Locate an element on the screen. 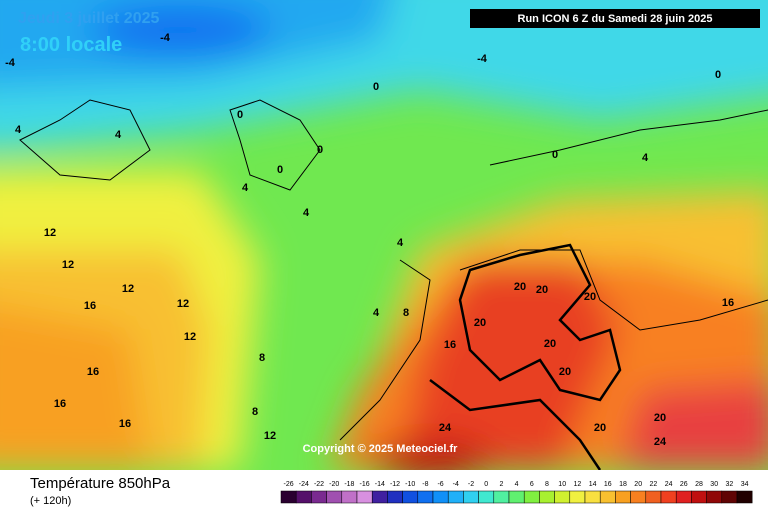 This screenshot has height=512, width=768. legend-label: -16 is located at coordinates (365, 484).